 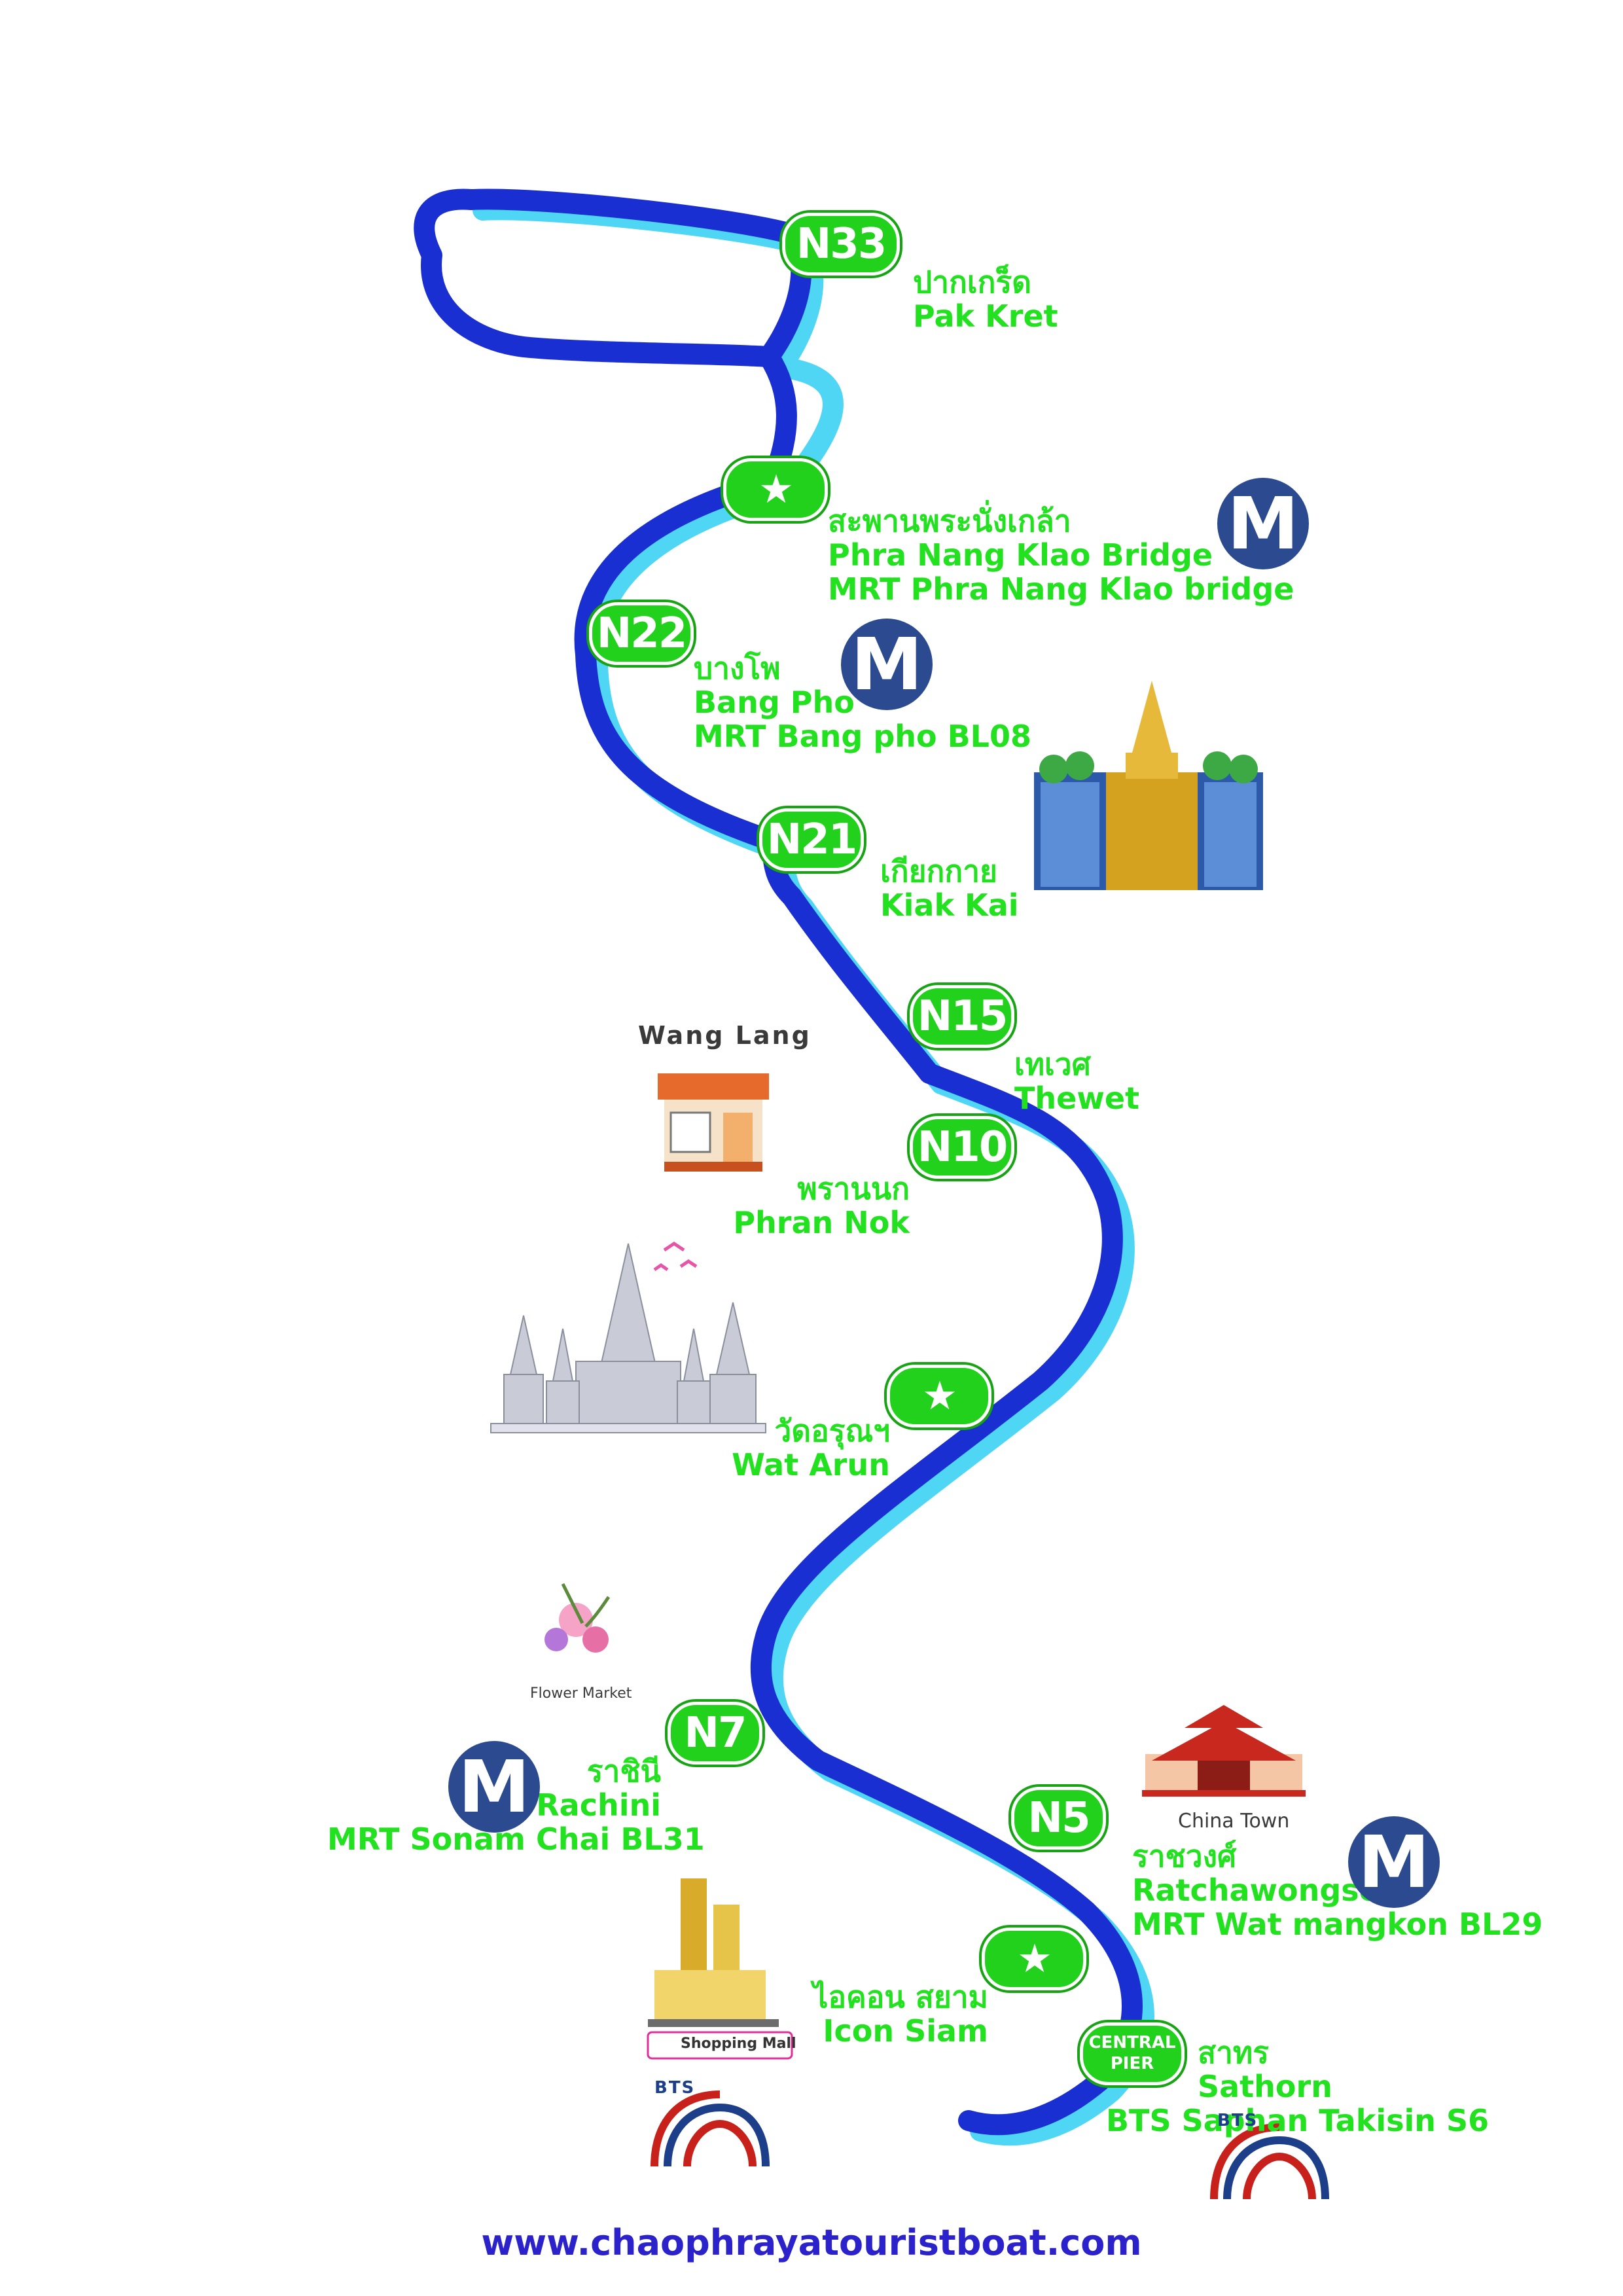 I want to click on pier-badge-n10: N10, so click(x=962, y=1147).